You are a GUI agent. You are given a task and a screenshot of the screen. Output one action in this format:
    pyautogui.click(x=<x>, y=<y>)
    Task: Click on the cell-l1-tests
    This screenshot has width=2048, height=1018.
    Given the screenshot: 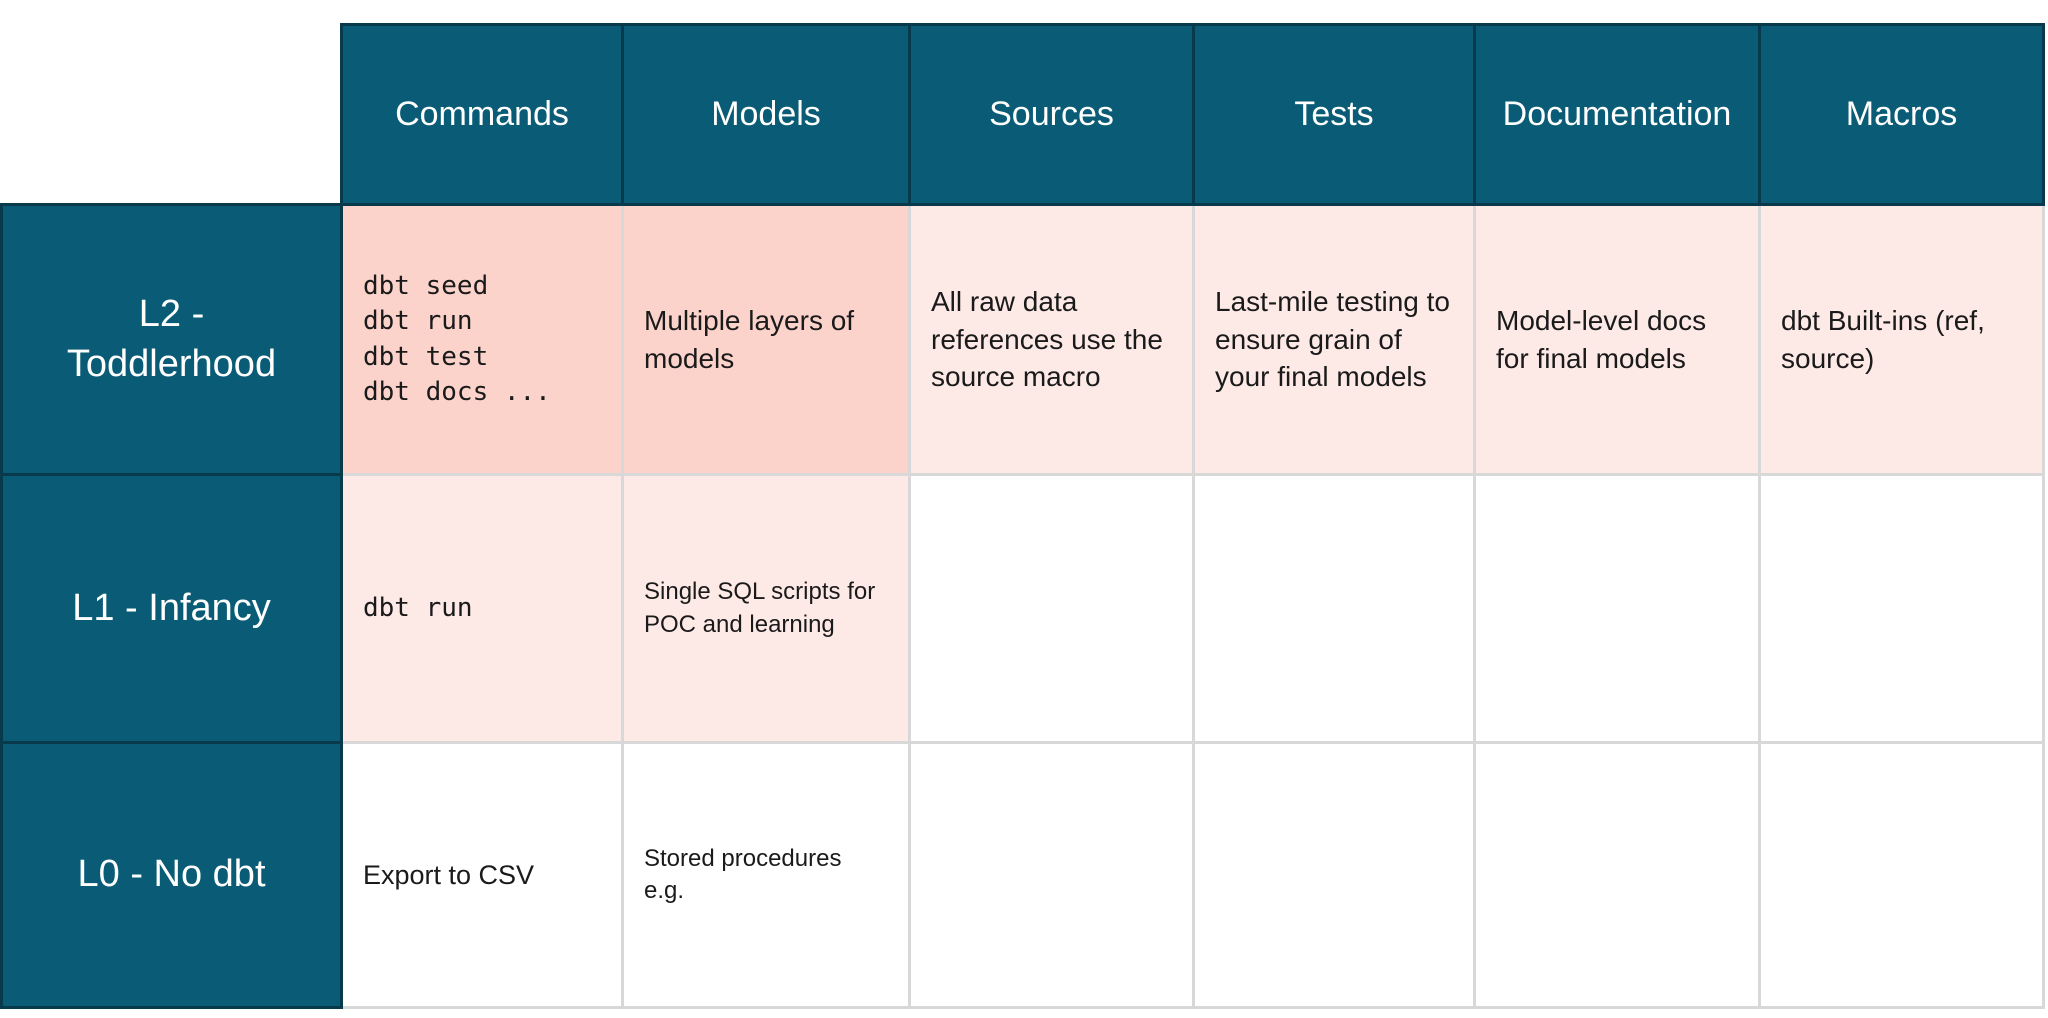 What is the action you would take?
    pyautogui.click(x=1334, y=608)
    